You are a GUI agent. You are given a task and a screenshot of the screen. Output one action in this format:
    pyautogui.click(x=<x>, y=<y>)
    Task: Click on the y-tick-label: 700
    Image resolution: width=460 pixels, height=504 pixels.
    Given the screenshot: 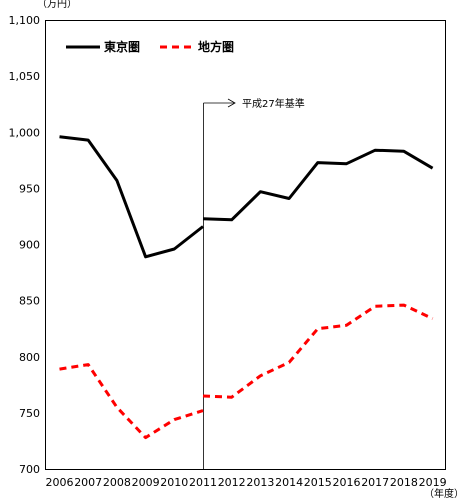 What is the action you would take?
    pyautogui.click(x=29, y=469)
    